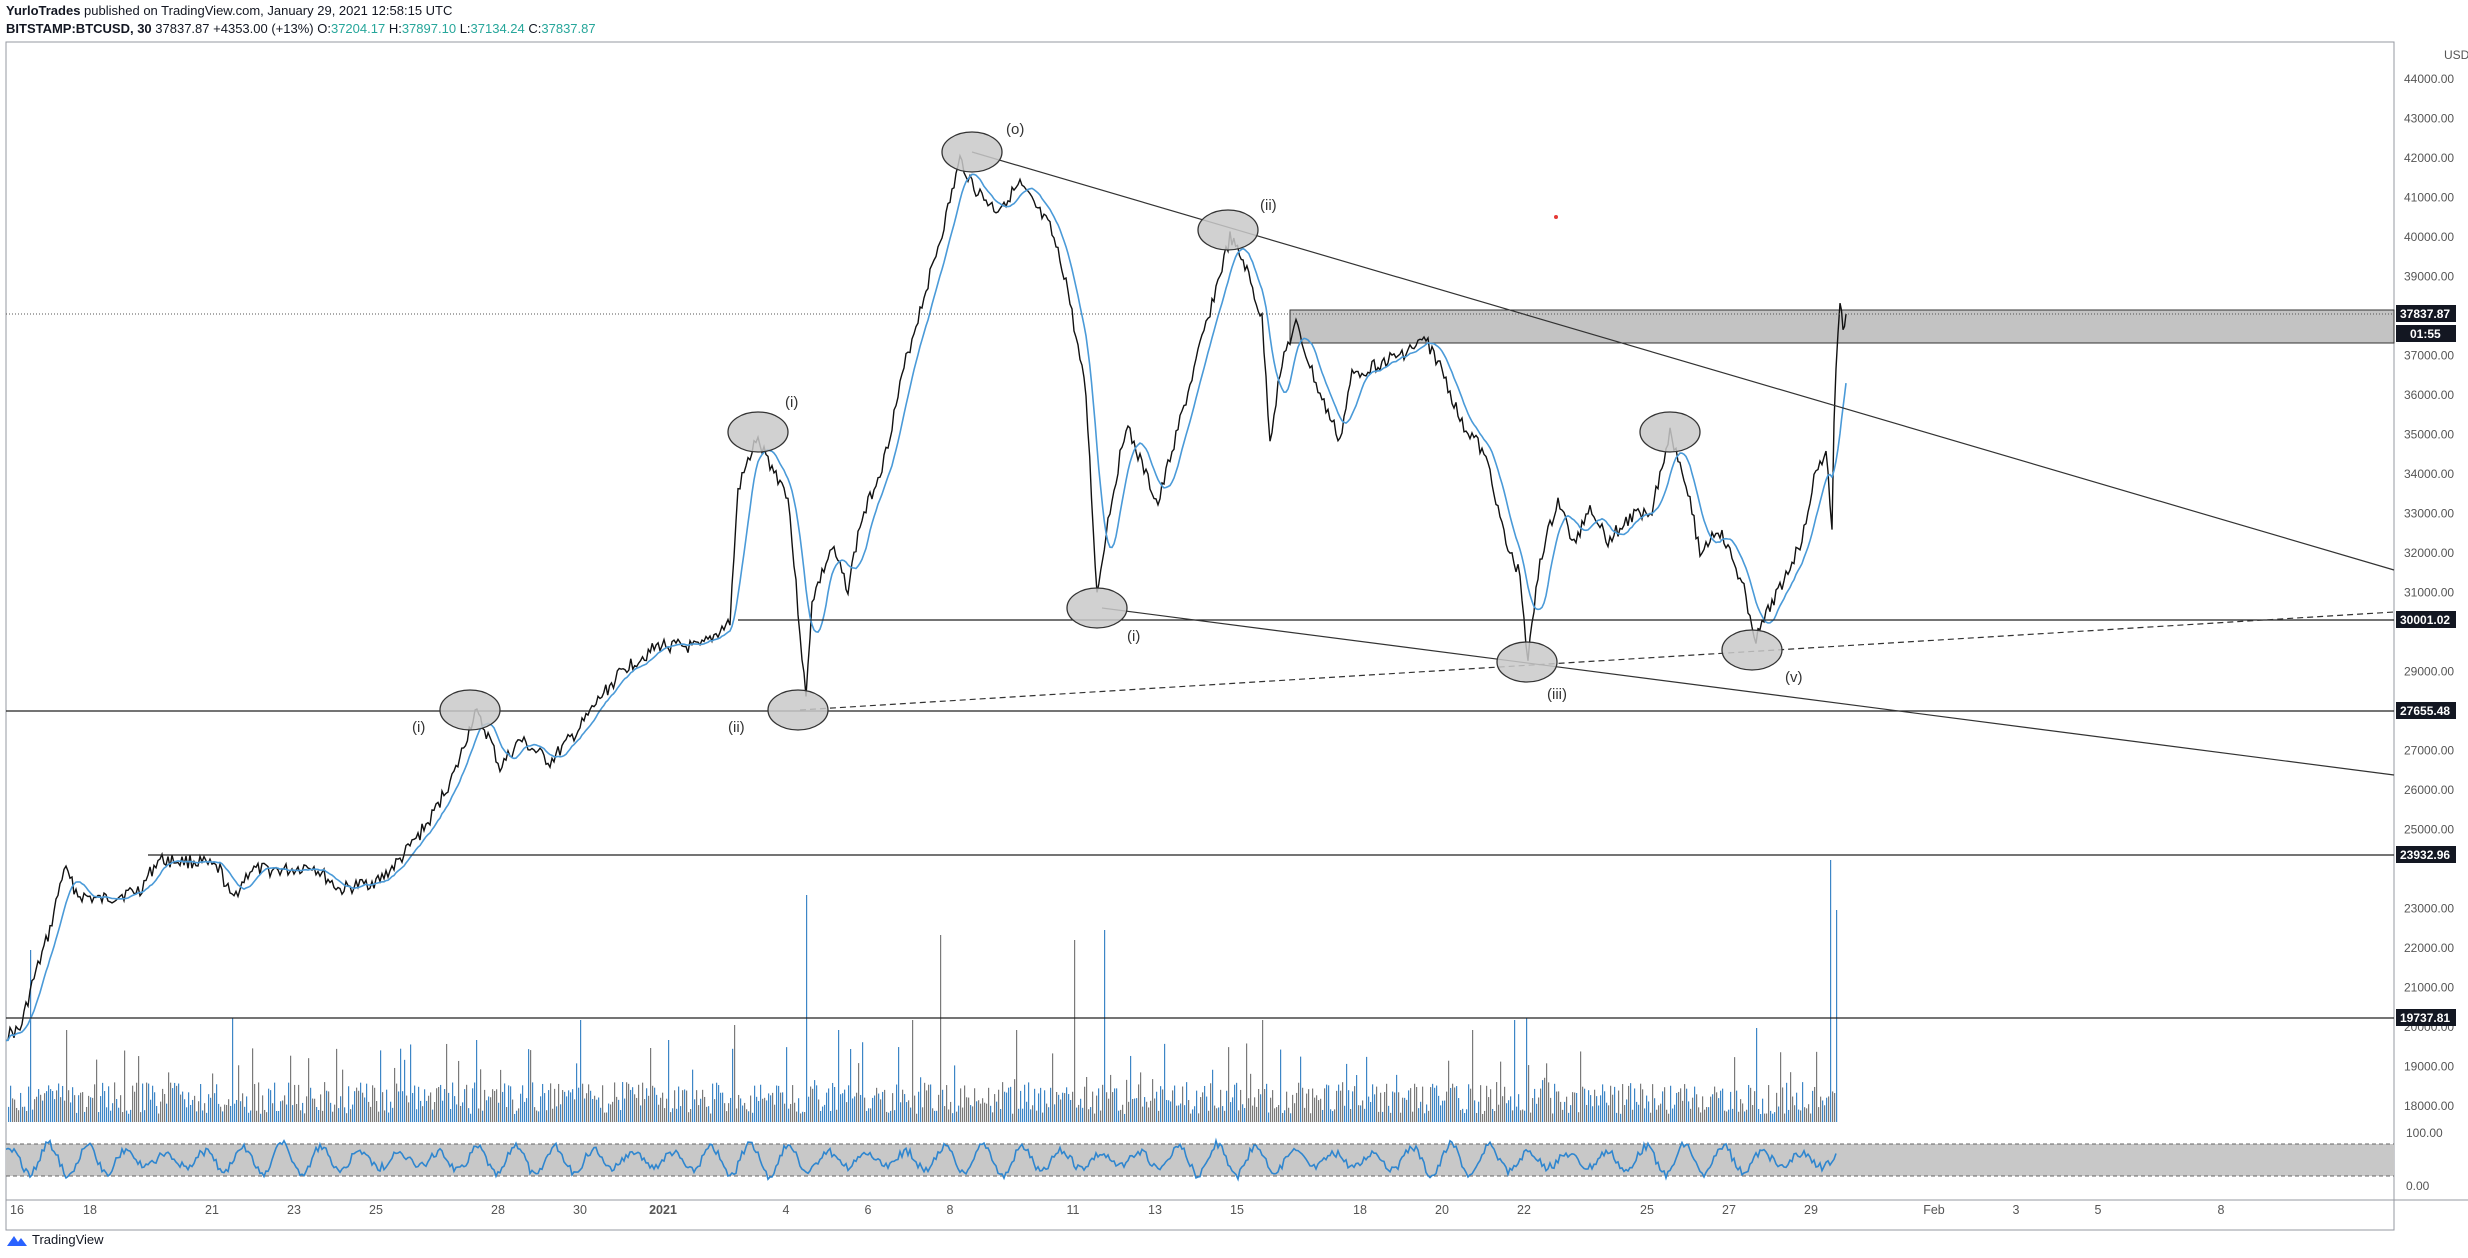 This screenshot has height=1258, width=2468. What do you see at coordinates (90, 1210) in the screenshot?
I see `time-axis-label: 18` at bounding box center [90, 1210].